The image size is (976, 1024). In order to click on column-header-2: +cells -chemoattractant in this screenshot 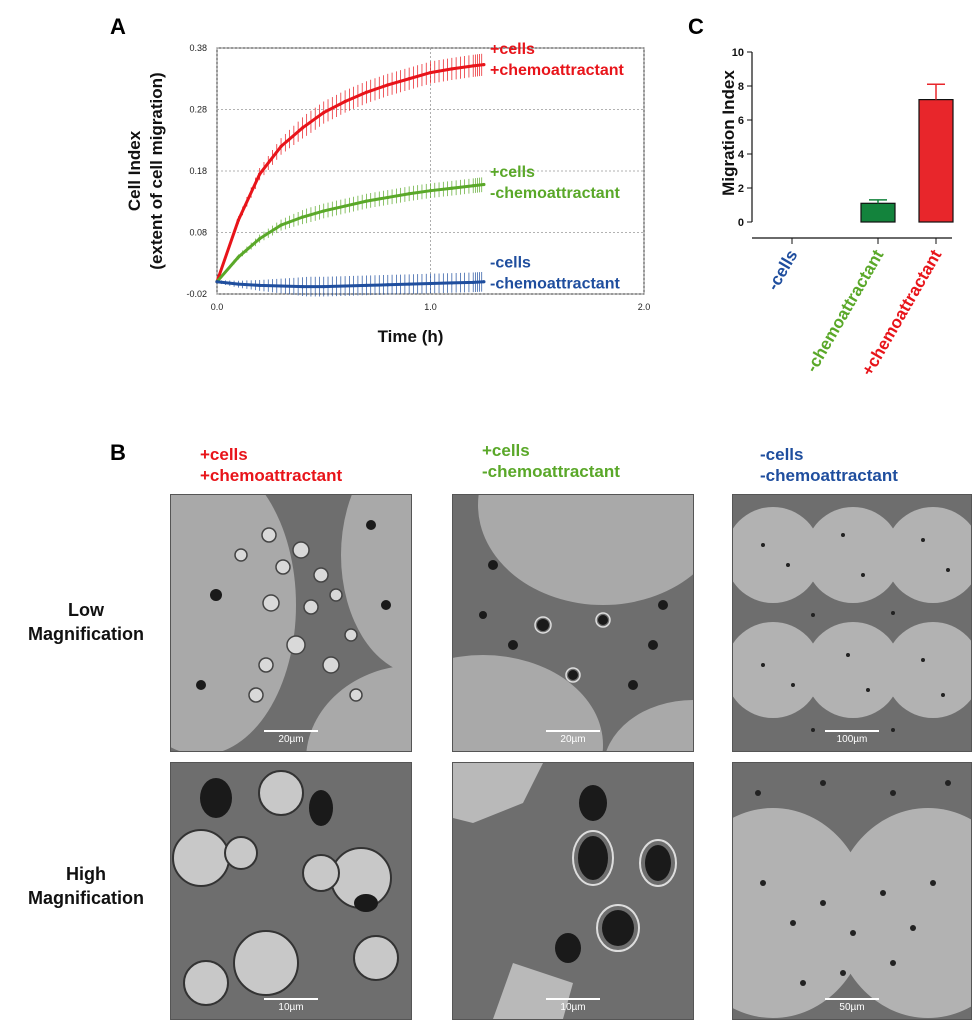, I will do `click(551, 461)`.